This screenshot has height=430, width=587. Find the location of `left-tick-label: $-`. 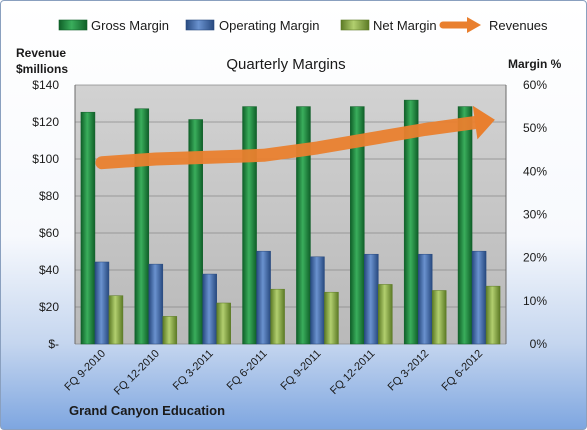

left-tick-label: $- is located at coordinates (53, 344).